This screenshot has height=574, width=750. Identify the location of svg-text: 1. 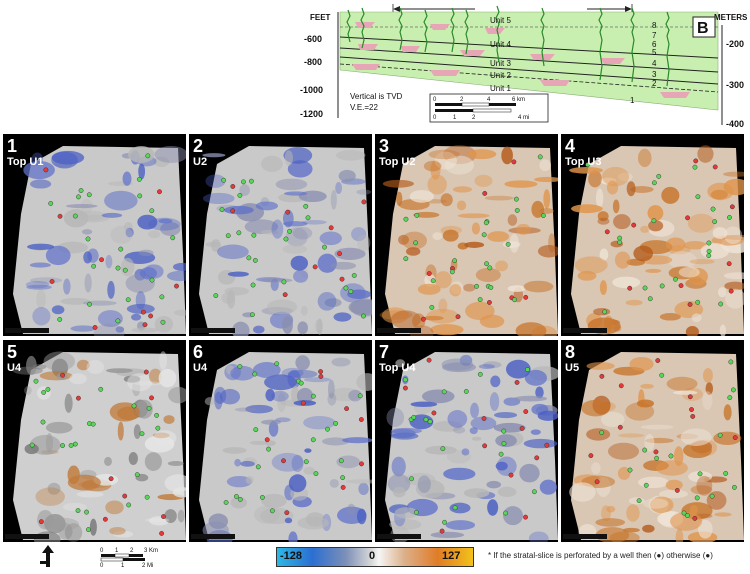
(455, 118).